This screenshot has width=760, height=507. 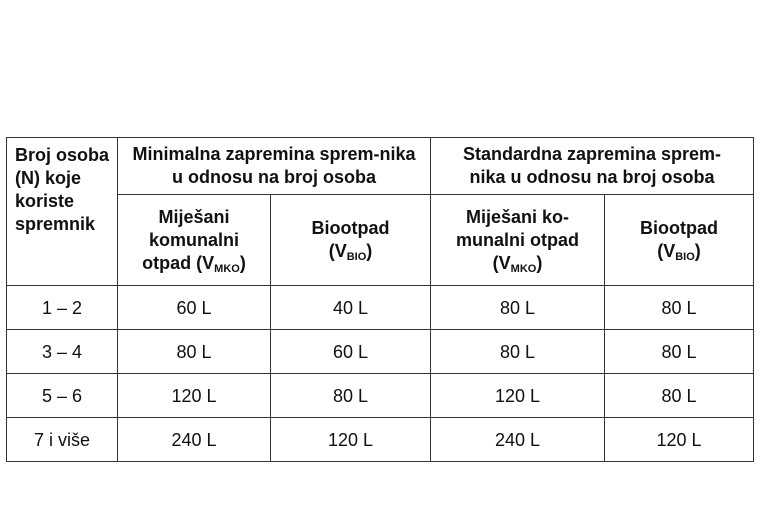 I want to click on table-row: 3 – 4 80 L 60 L 80 L 80 L, so click(x=380, y=351).